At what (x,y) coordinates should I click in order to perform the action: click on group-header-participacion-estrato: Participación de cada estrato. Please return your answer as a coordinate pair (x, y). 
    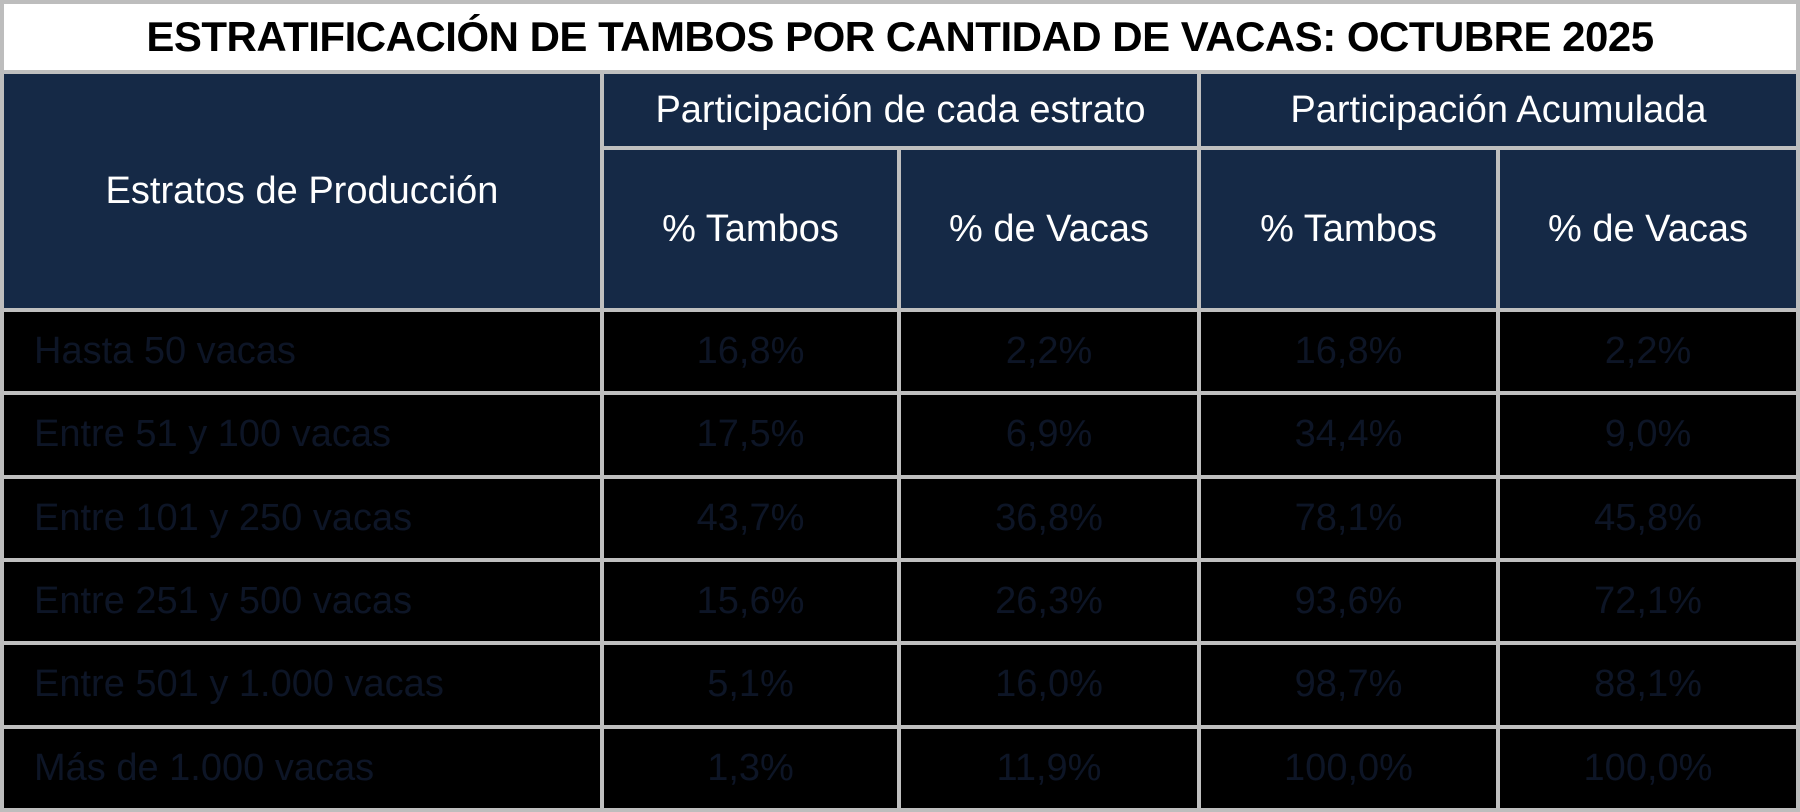
    Looking at the image, I should click on (900, 110).